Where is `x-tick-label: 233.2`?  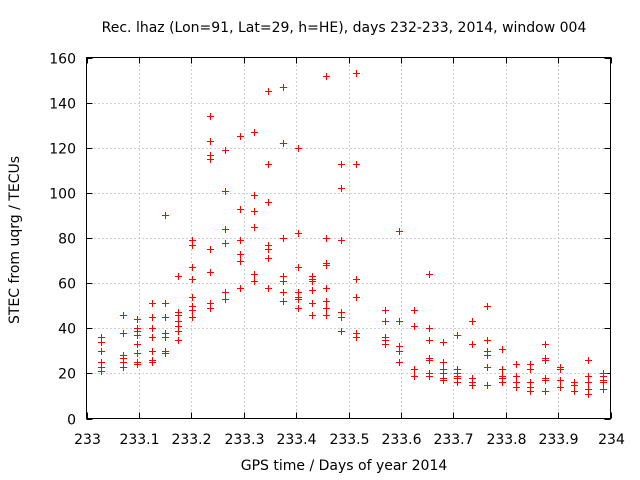
x-tick-label: 233.2 is located at coordinates (191, 440).